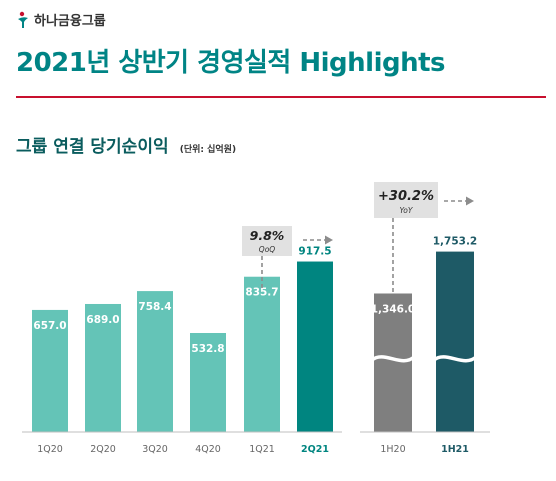 The height and width of the screenshot is (481, 556). What do you see at coordinates (154, 307) in the screenshot?
I see `data-label-3Q20: 758.4` at bounding box center [154, 307].